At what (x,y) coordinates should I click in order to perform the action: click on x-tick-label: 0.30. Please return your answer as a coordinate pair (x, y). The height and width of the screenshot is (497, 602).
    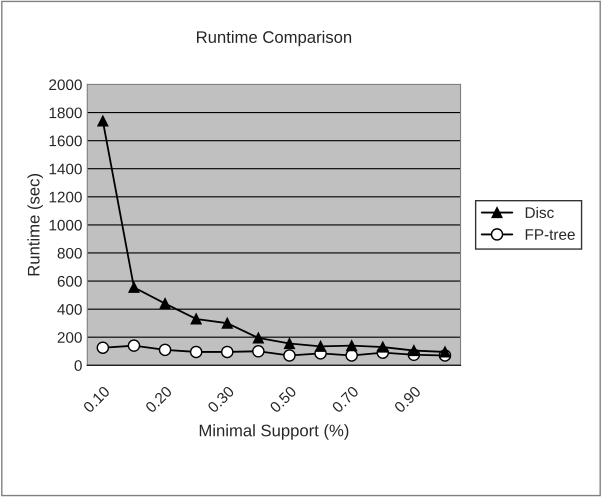
    Looking at the image, I should click on (220, 399).